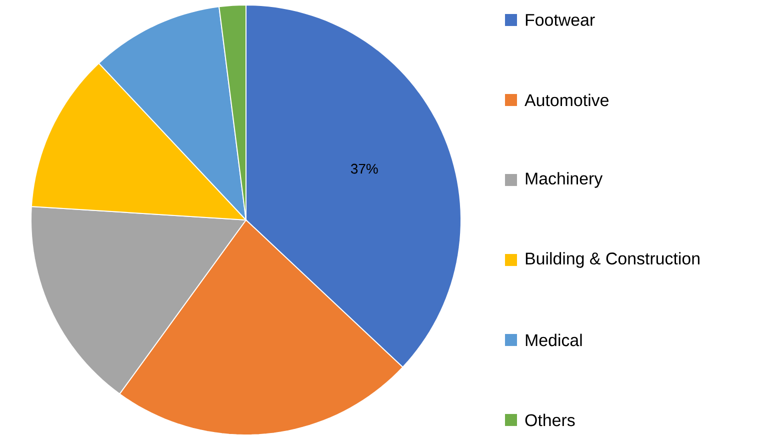  Describe the element at coordinates (566, 100) in the screenshot. I see `legend-label: Automotive` at that location.